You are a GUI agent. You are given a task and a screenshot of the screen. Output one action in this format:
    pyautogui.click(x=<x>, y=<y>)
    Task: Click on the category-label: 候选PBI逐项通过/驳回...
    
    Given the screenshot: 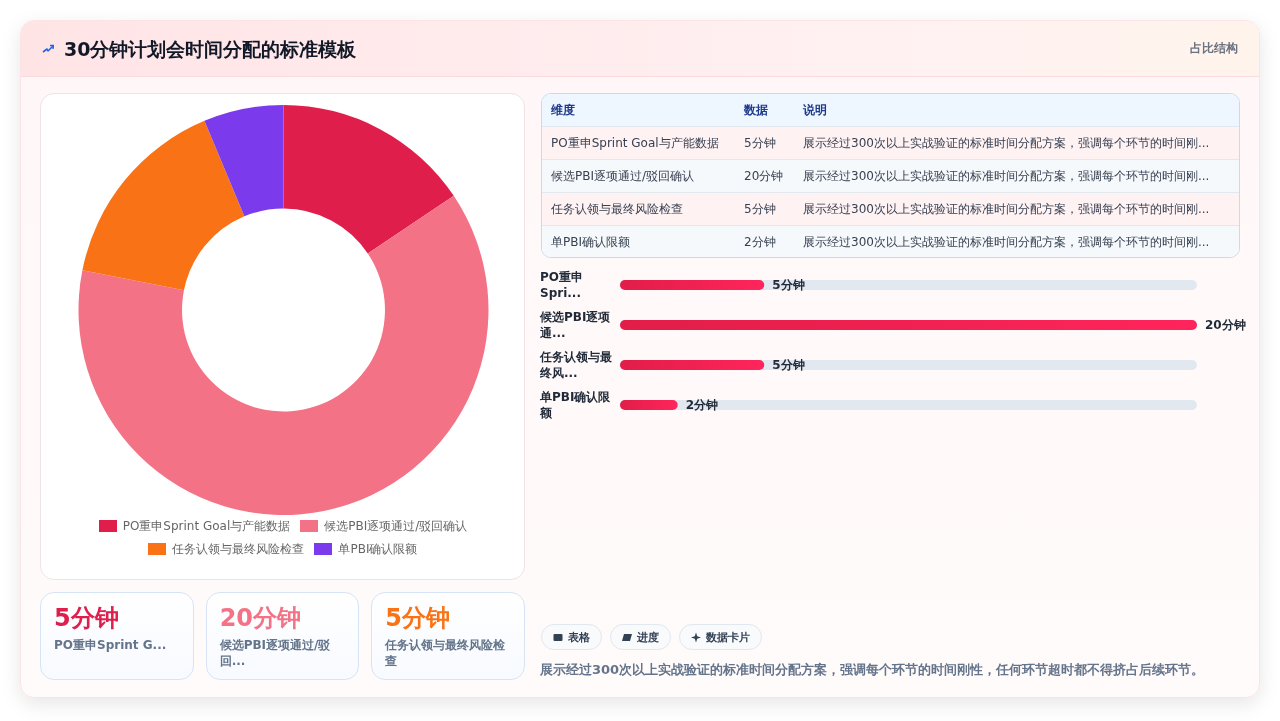 What is the action you would take?
    pyautogui.click(x=275, y=653)
    